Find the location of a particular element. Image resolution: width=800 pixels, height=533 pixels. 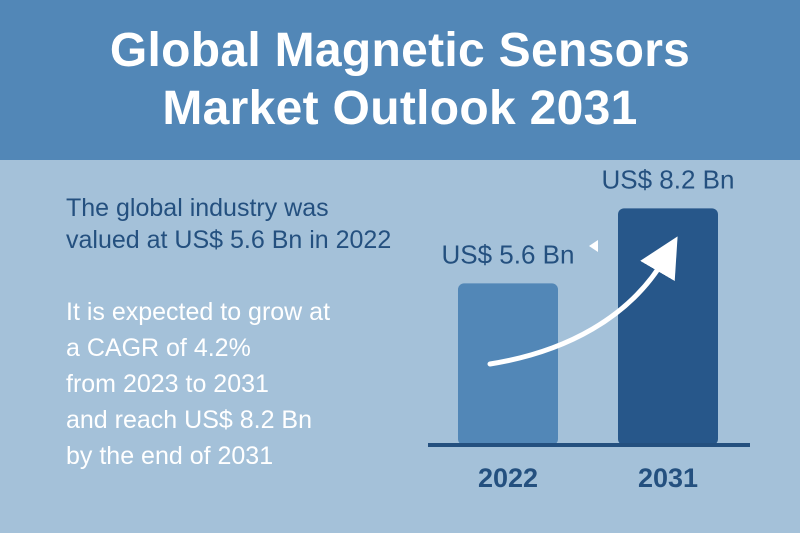

data-label-2031: US$ 8.2 Bn is located at coordinates (668, 179).